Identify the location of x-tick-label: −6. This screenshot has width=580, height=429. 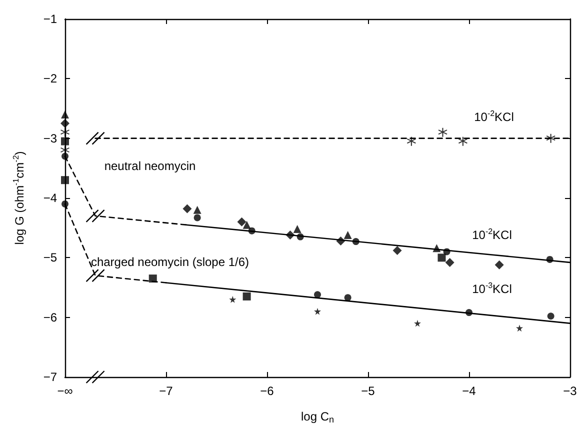
(267, 391).